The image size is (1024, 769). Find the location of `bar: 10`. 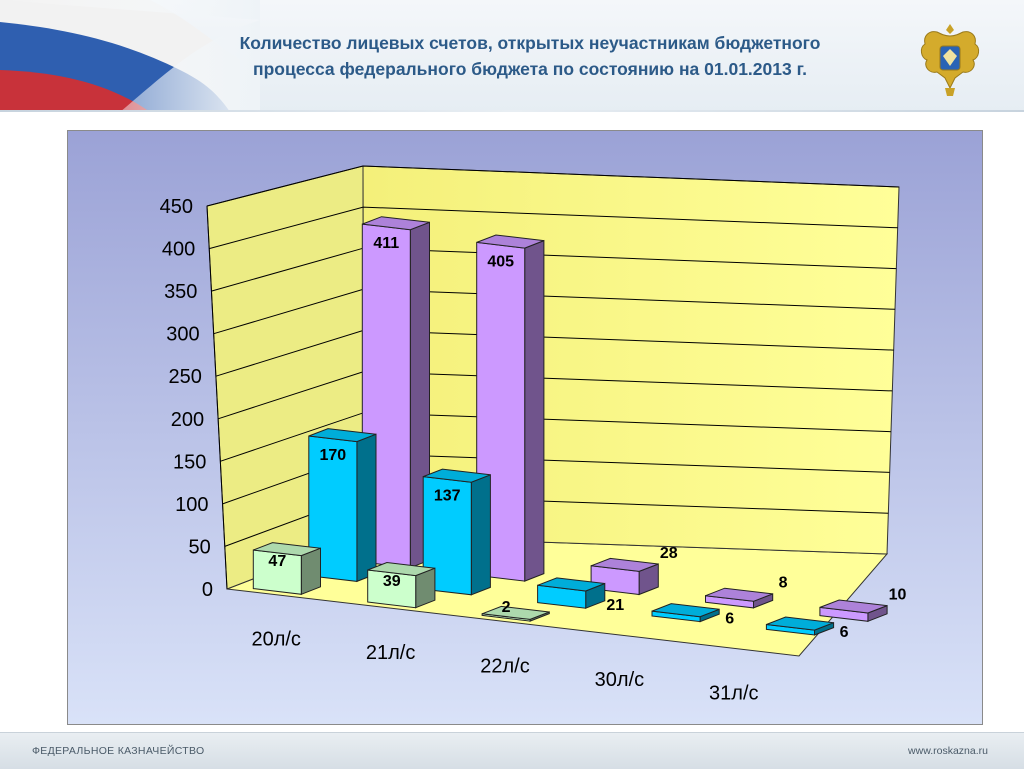

bar: 10 is located at coordinates (863, 604).